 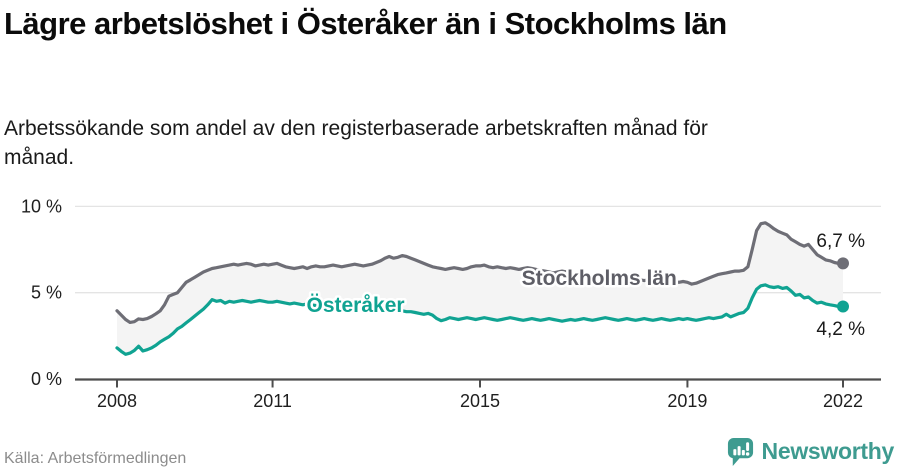 I want to click on x-tick-label: 2019, so click(x=687, y=401).